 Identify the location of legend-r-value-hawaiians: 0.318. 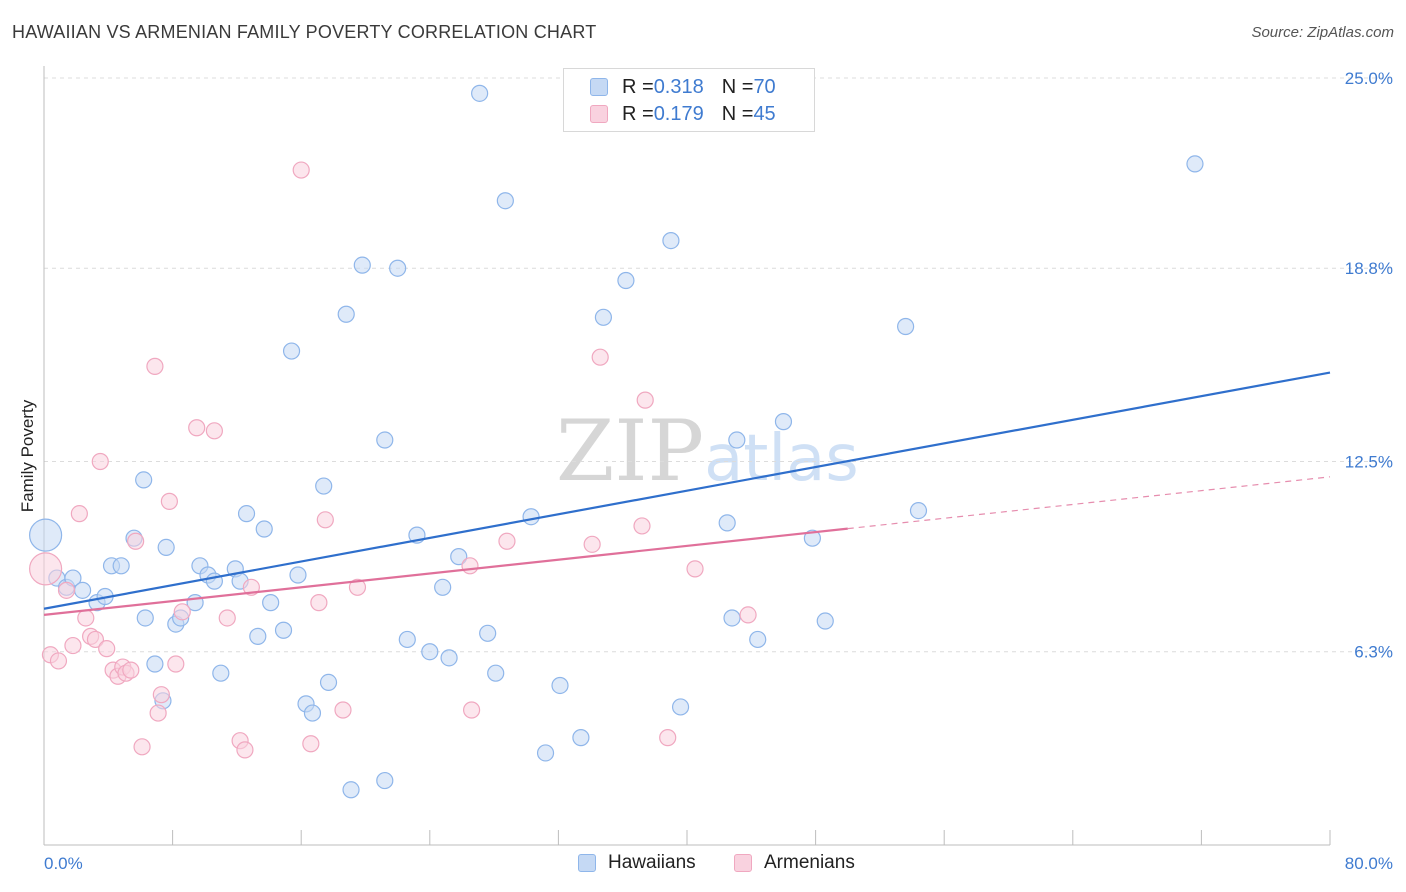
(678, 86).